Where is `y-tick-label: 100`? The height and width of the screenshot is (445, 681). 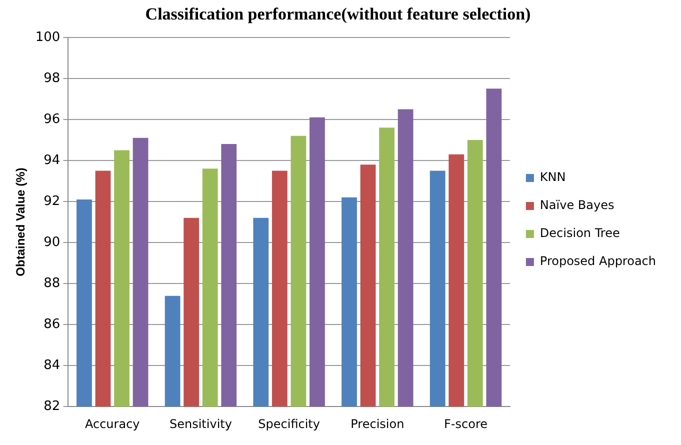 y-tick-label: 100 is located at coordinates (47, 37).